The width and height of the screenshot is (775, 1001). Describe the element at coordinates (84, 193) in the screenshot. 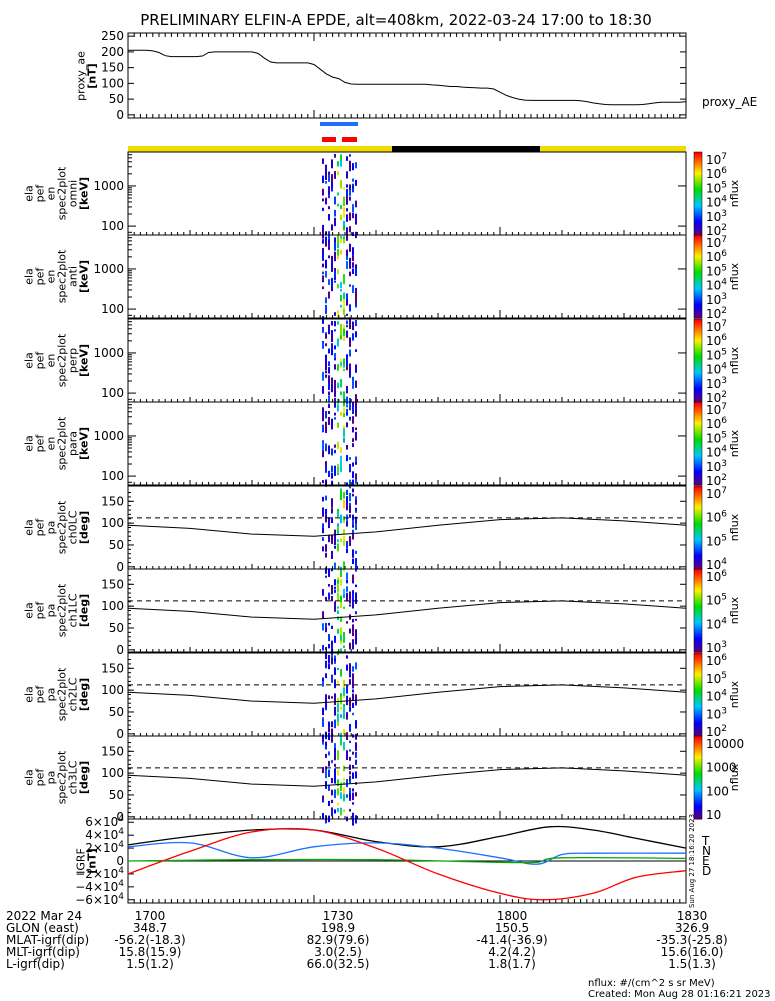

I see `ylabel-line: [keV]` at that location.